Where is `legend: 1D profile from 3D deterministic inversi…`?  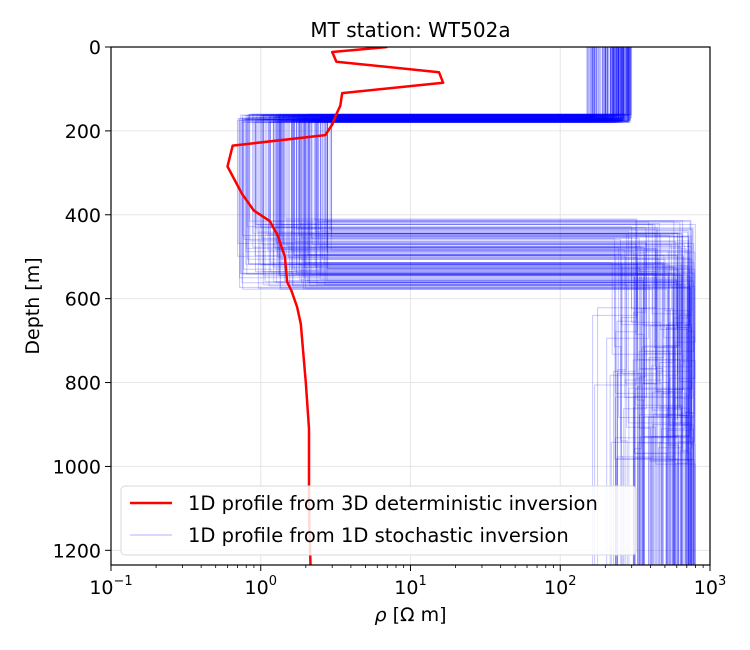 legend: 1D profile from 3D deterministic inversi… is located at coordinates (378, 520).